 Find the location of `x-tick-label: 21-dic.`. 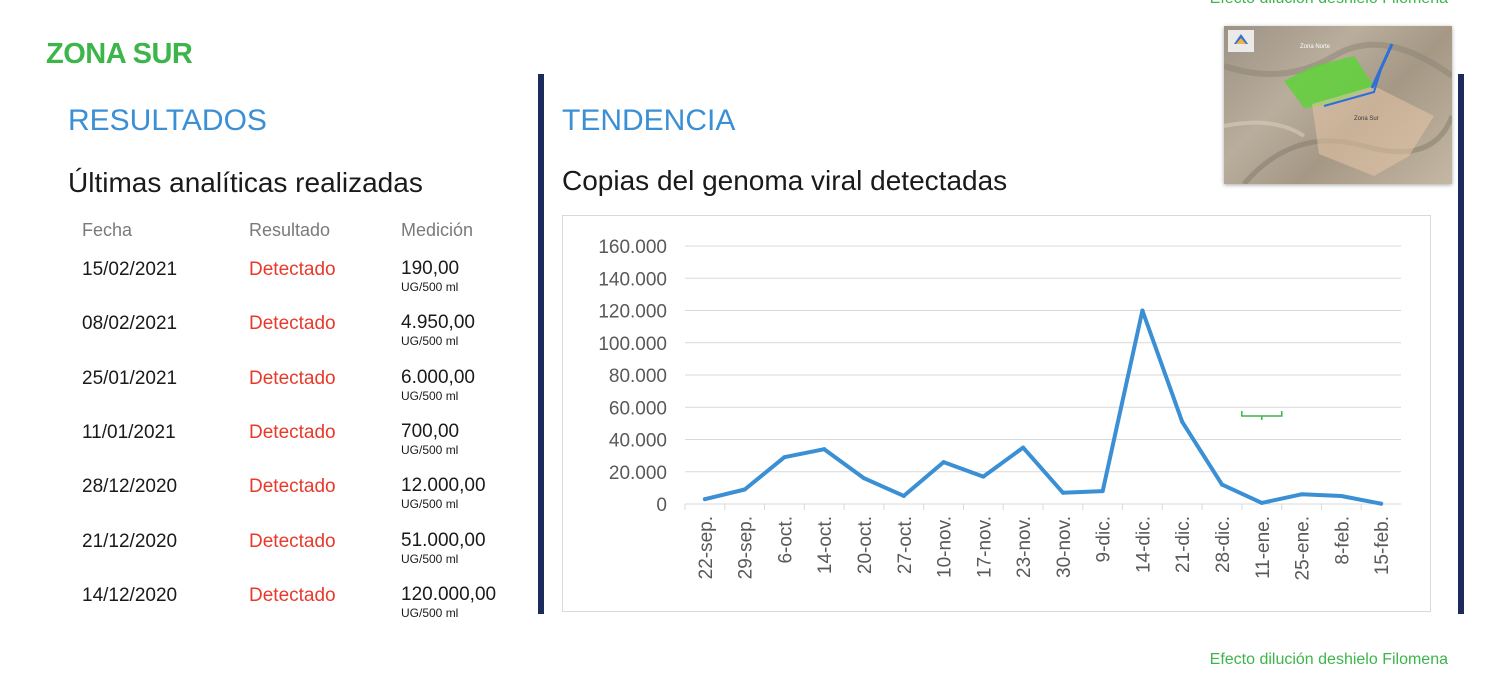

x-tick-label: 21-dic. is located at coordinates (1183, 544).